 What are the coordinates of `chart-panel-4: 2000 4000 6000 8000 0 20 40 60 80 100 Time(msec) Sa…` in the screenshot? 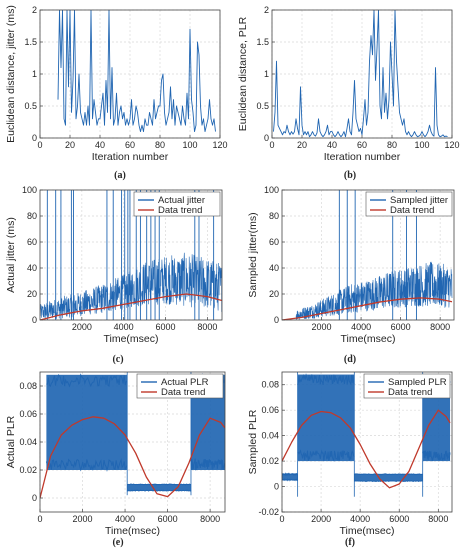 It's located at (351, 275).